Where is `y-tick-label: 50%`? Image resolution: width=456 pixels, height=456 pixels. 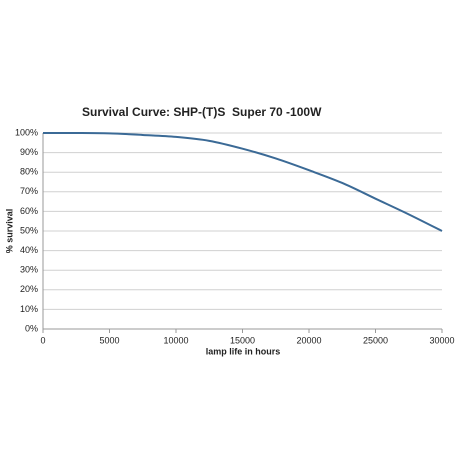 y-tick-label: 50% is located at coordinates (29, 230).